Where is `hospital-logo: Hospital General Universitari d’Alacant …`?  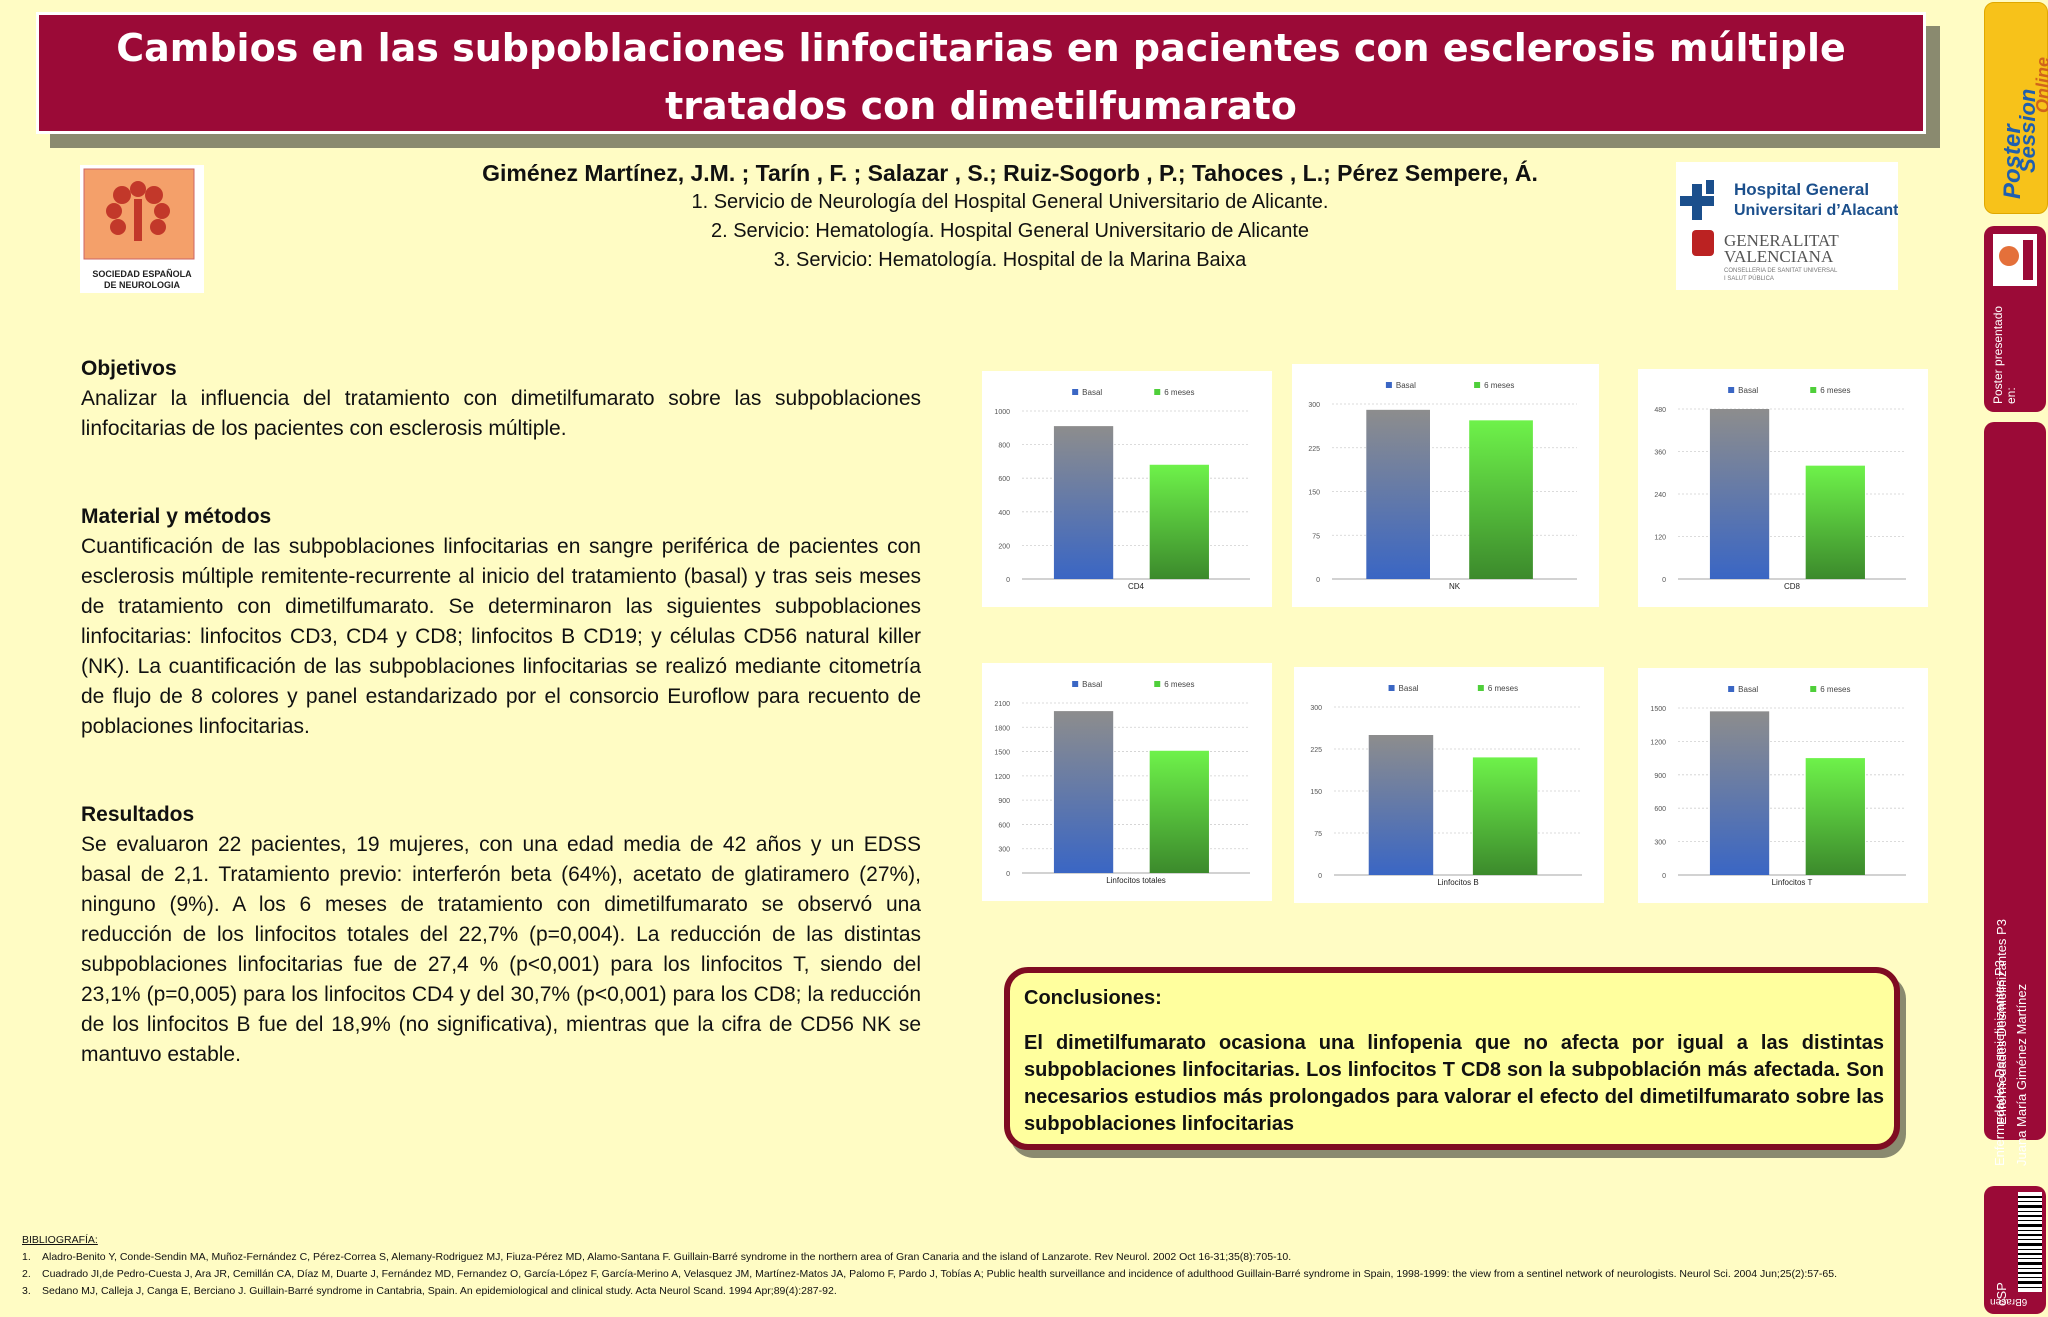 hospital-logo: Hospital General Universitari d’Alacant … is located at coordinates (1787, 226).